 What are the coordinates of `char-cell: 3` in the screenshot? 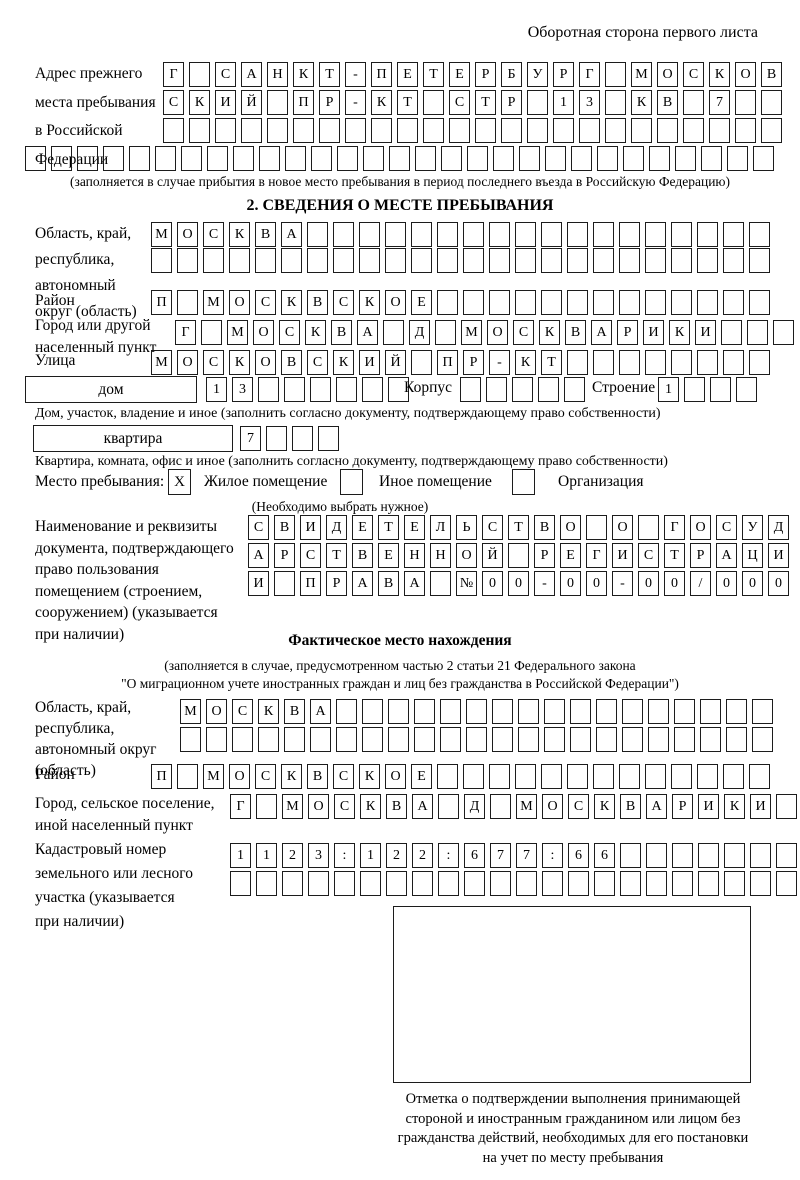 It's located at (318, 855).